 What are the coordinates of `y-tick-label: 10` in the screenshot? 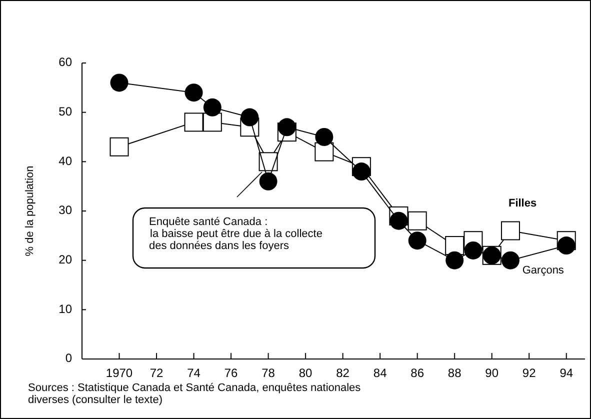 It's located at (65, 309).